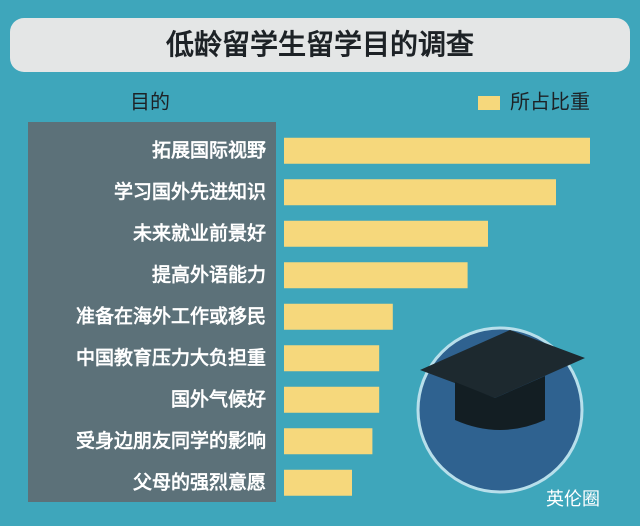  I want to click on legend-swatch, so click(489, 103).